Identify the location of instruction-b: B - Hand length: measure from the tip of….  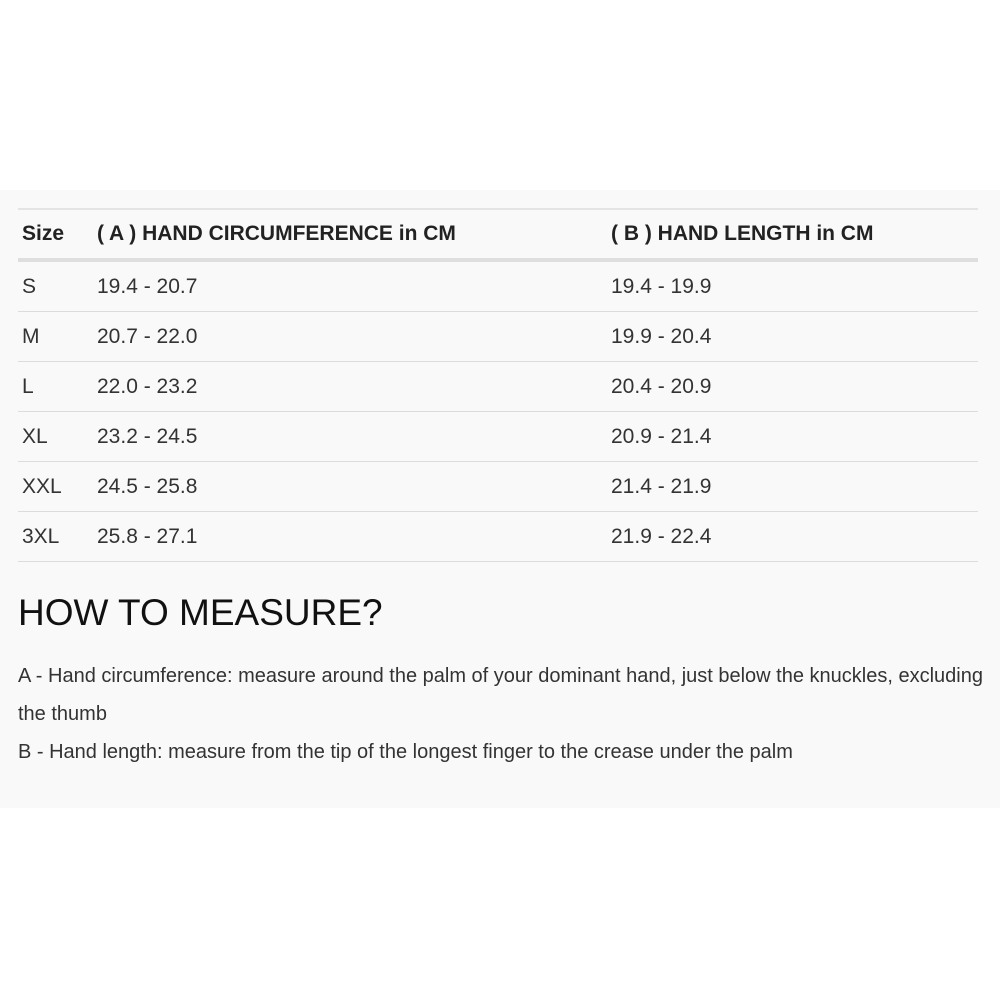
(405, 752).